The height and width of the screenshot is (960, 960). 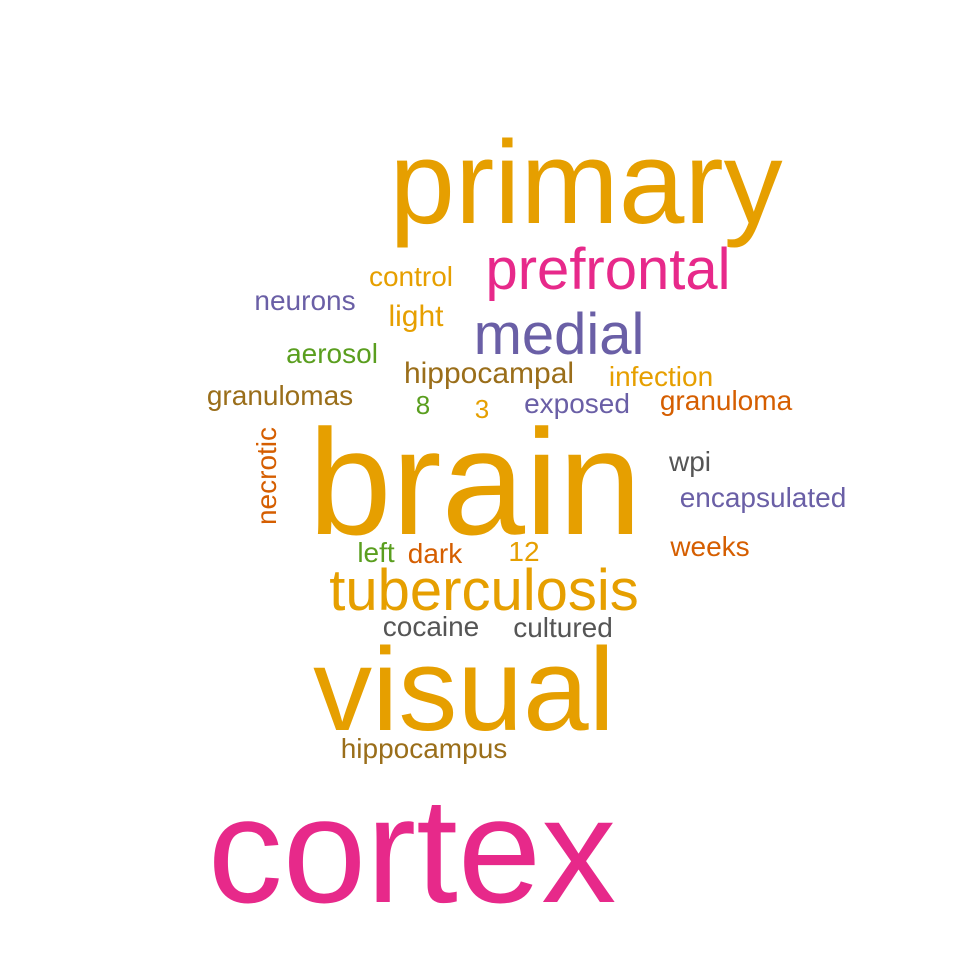 What do you see at coordinates (489, 373) in the screenshot?
I see `word-hippocampal: hippocampal` at bounding box center [489, 373].